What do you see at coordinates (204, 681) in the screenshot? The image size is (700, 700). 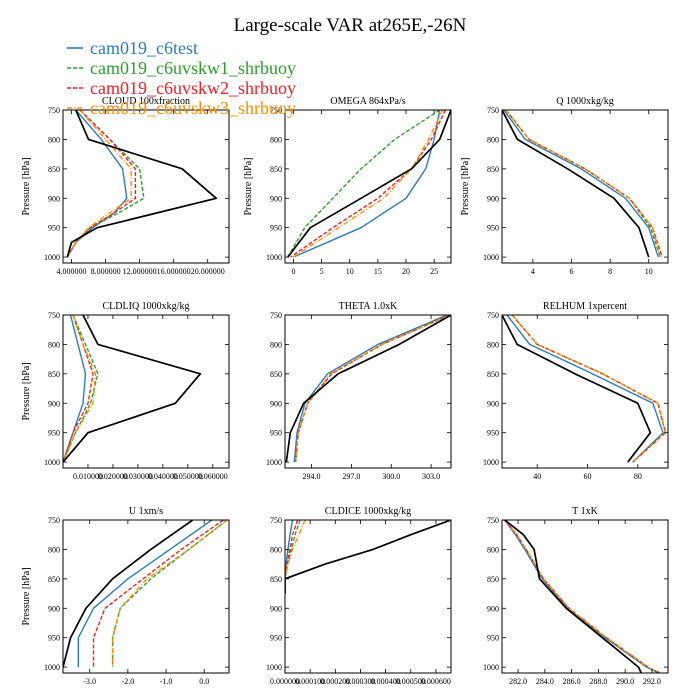 I see `x-tick-label: 0.0` at bounding box center [204, 681].